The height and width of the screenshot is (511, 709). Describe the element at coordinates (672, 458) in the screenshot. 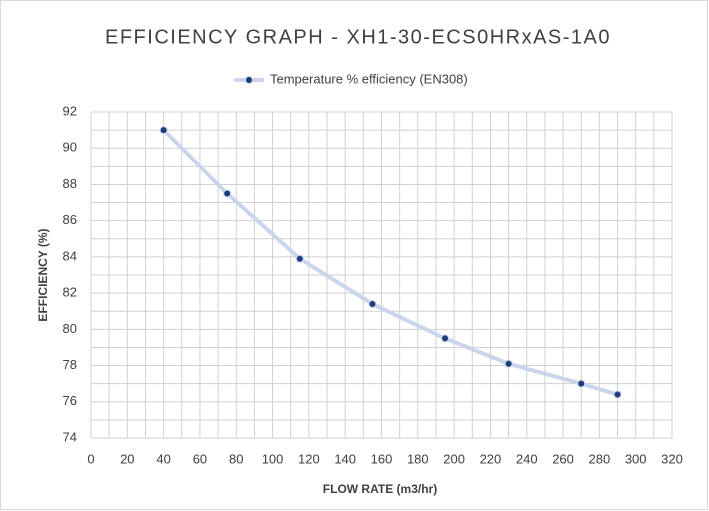

I see `x-tick-label: 320` at that location.